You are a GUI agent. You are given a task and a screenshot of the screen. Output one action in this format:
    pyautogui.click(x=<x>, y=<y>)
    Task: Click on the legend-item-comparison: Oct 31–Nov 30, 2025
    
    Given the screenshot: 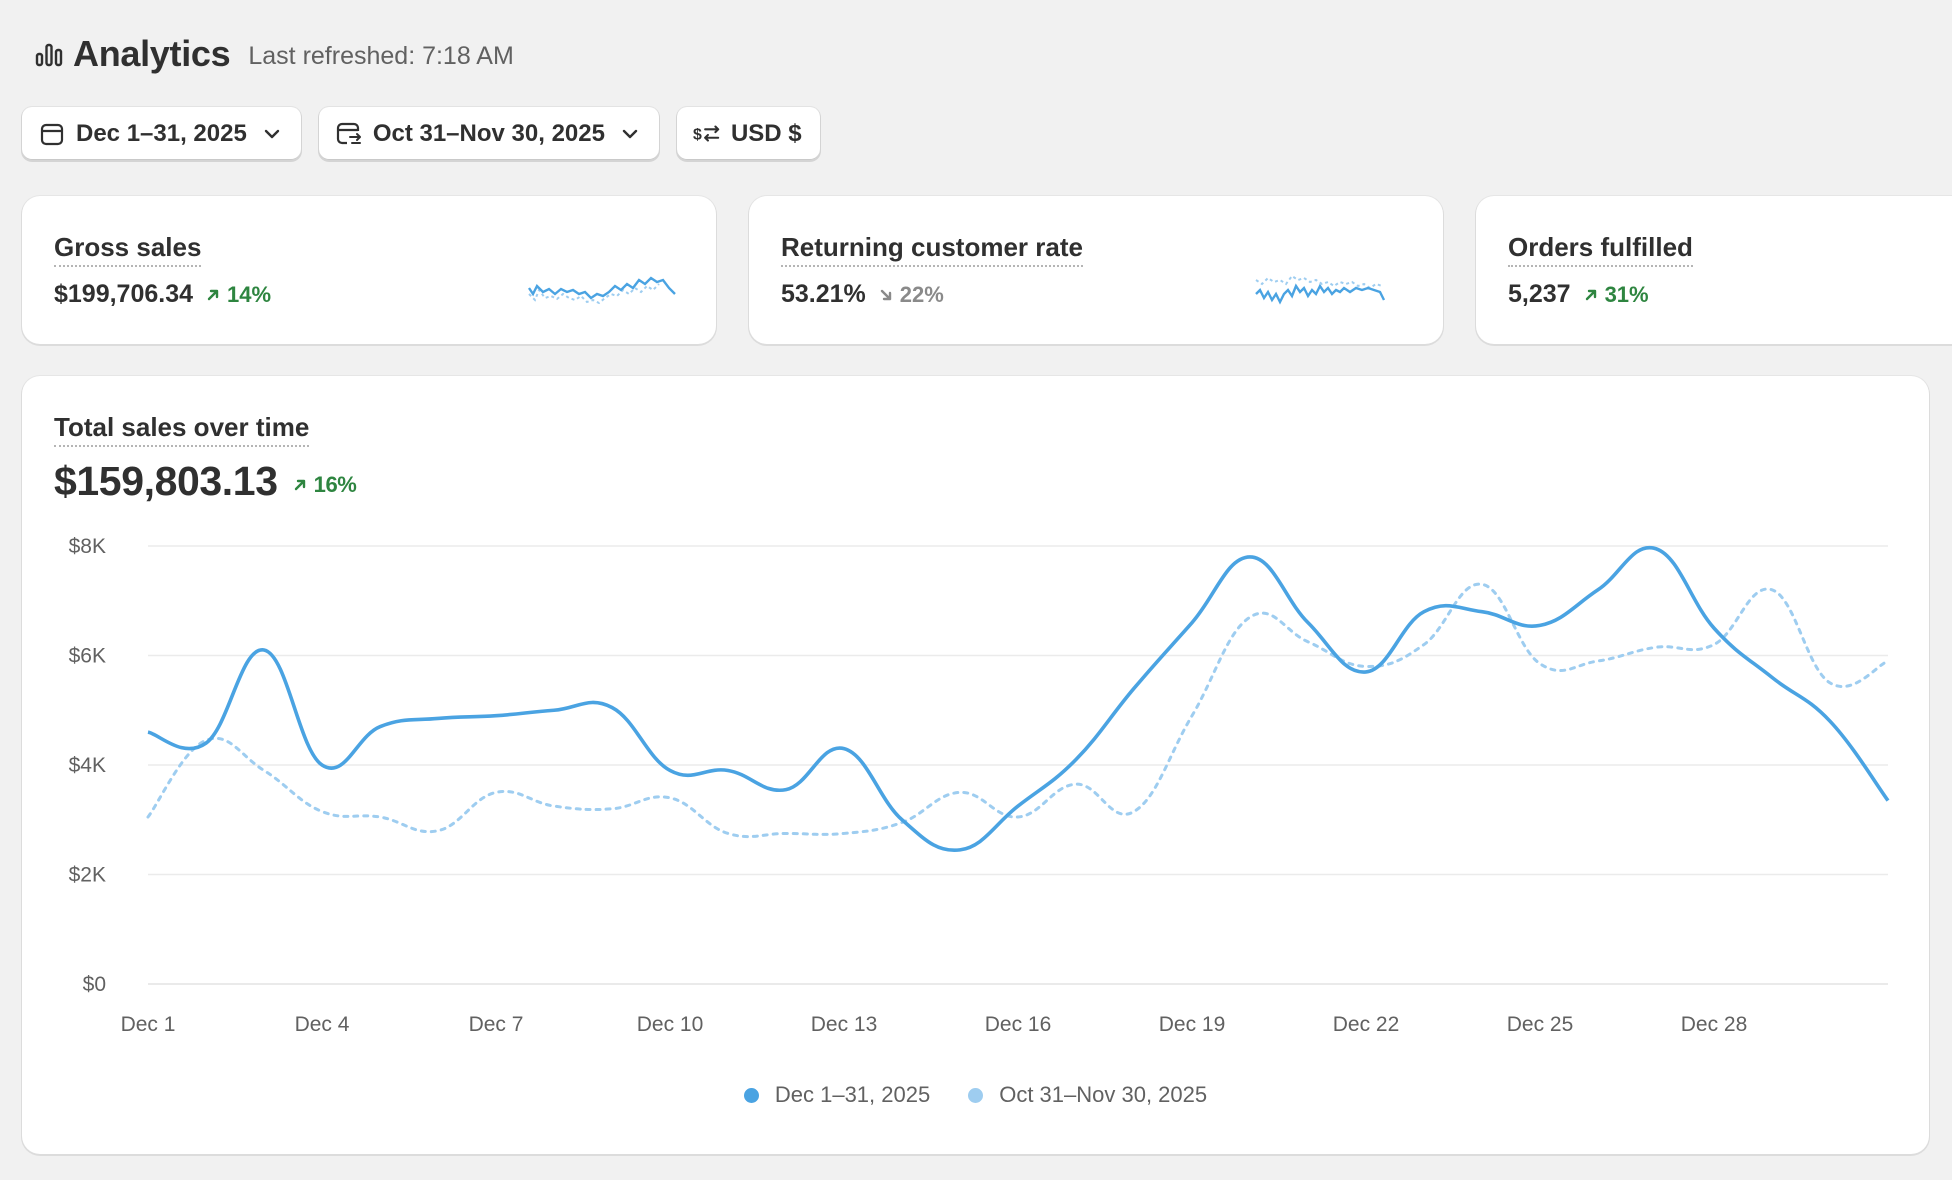 What is the action you would take?
    pyautogui.click(x=1087, y=1095)
    